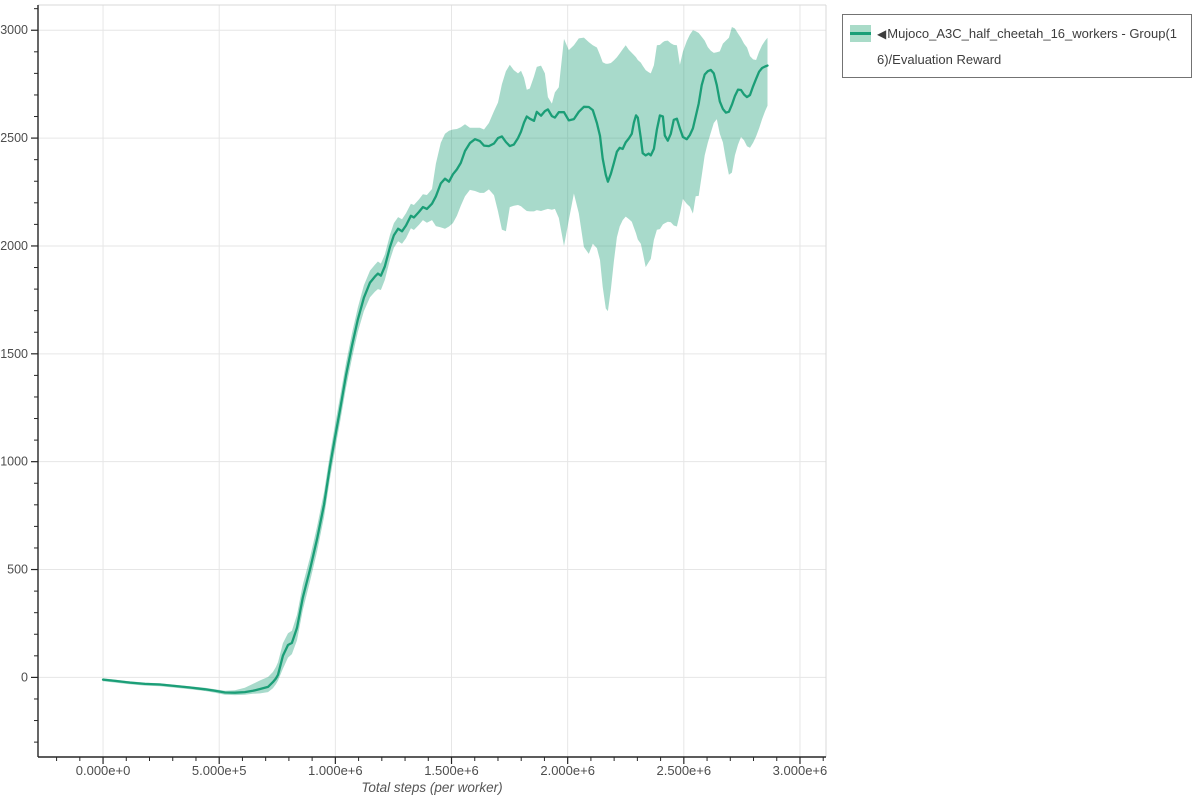 Image resolution: width=1200 pixels, height=800 pixels. I want to click on y-tick-labels: 0 500 1000 1500 2000 2500 3000, so click(14, 353).